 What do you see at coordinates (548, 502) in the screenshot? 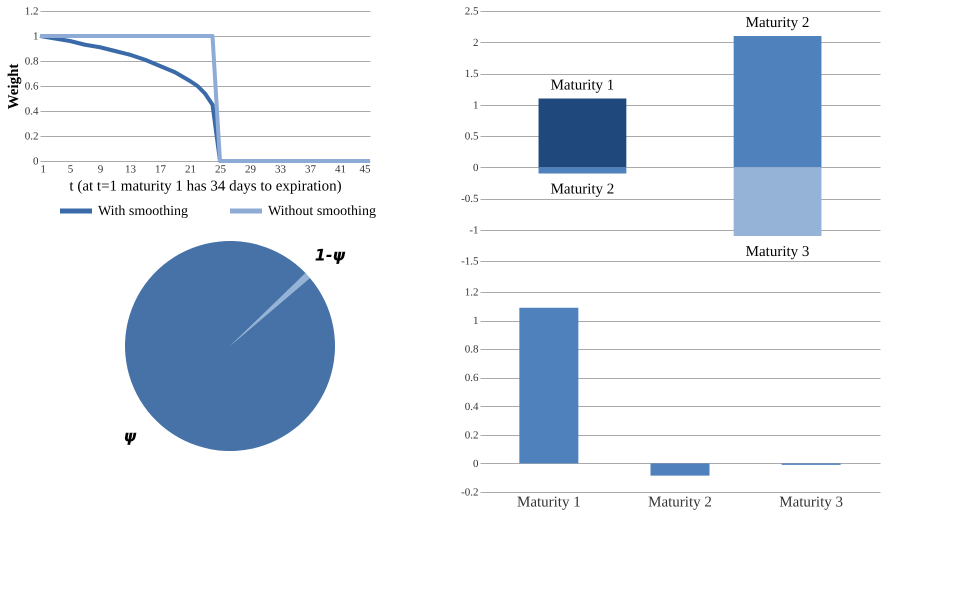
I see `x-tick-label: Maturity 1` at bounding box center [548, 502].